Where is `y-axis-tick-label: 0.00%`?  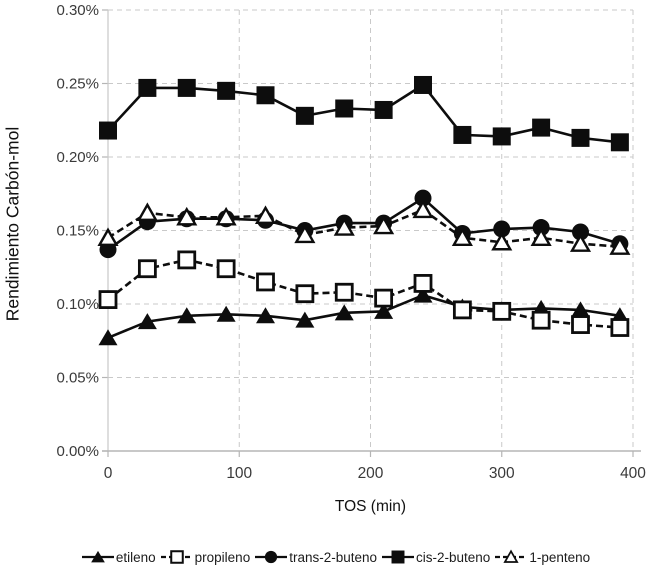
y-axis-tick-label: 0.00% is located at coordinates (77, 451).